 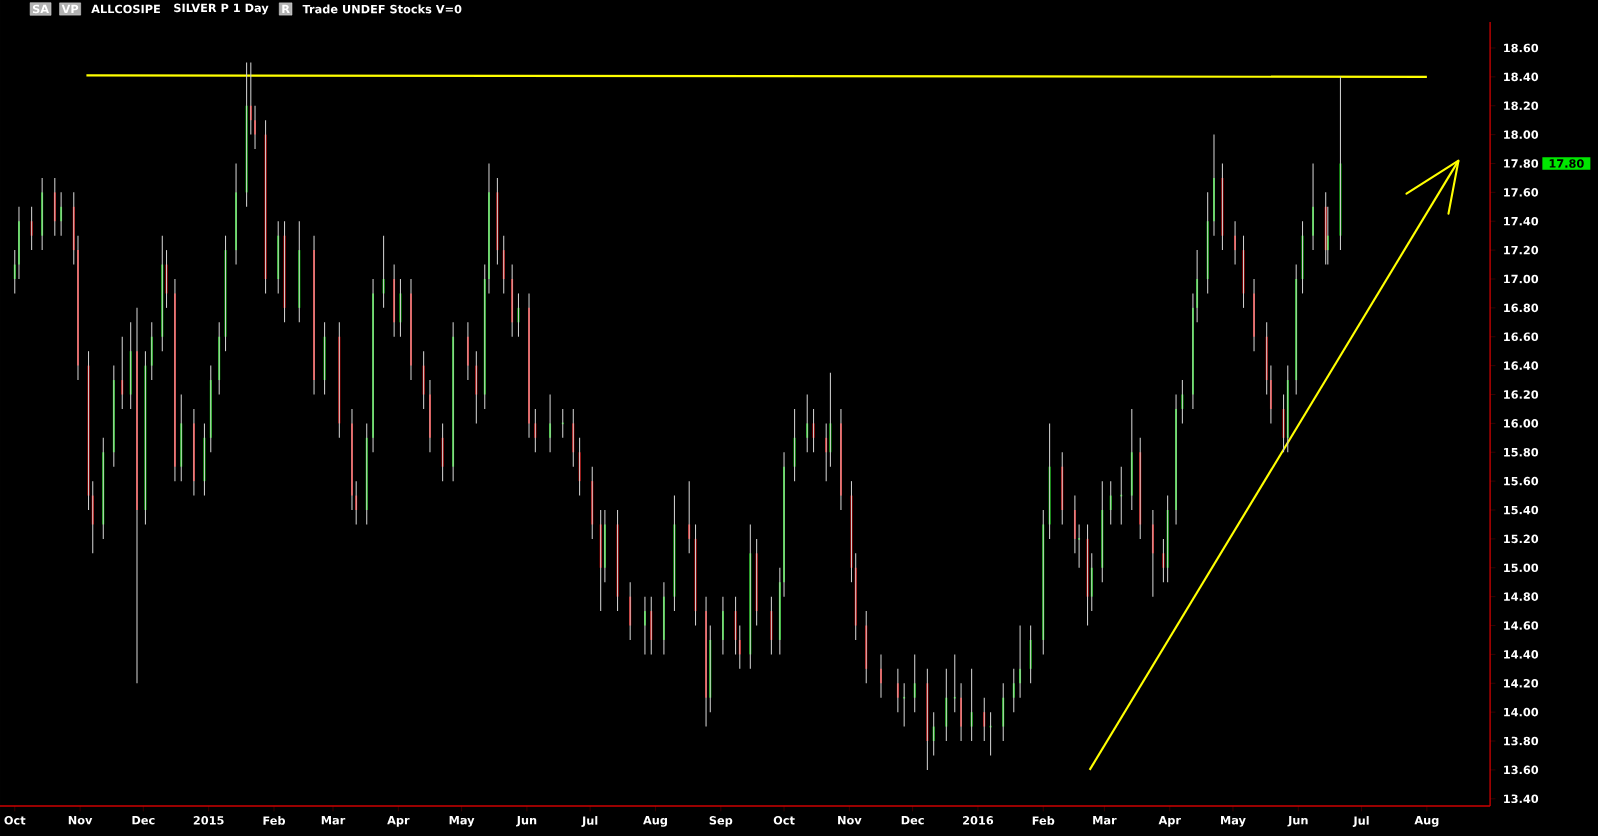 I want to click on y-tick-label: 15.40, so click(x=1521, y=510).